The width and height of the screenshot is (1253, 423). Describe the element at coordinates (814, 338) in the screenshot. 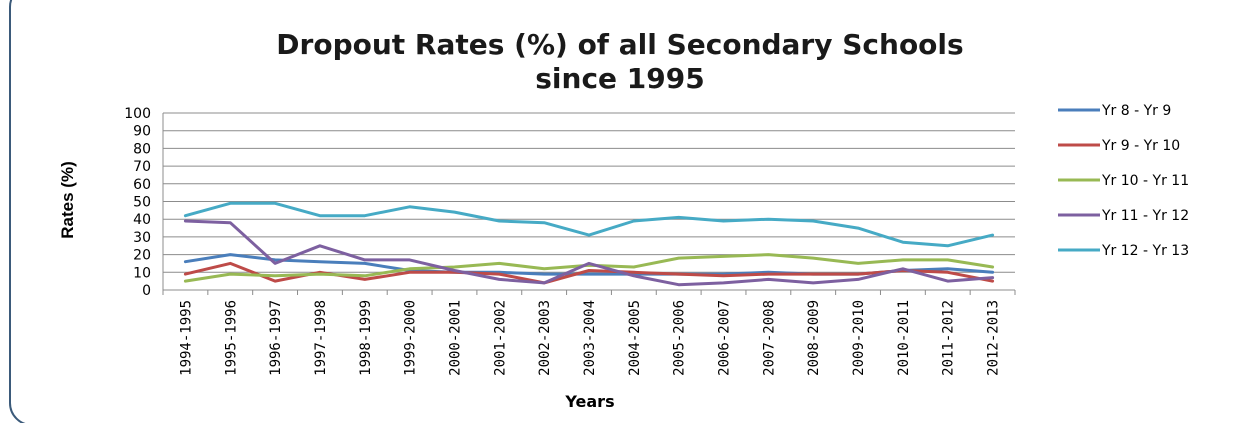

I see `x-tick-label: 2008-2009` at that location.